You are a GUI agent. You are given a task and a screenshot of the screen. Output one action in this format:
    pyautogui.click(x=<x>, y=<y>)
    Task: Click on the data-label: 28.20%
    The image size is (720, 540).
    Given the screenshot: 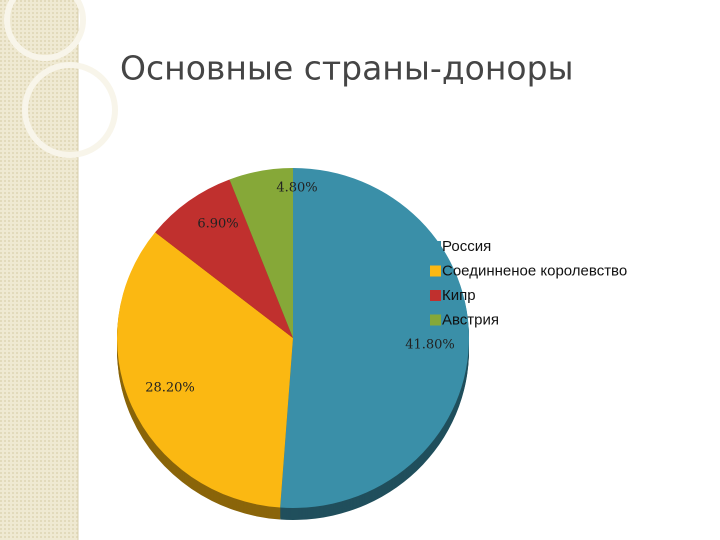 What is the action you would take?
    pyautogui.click(x=170, y=388)
    